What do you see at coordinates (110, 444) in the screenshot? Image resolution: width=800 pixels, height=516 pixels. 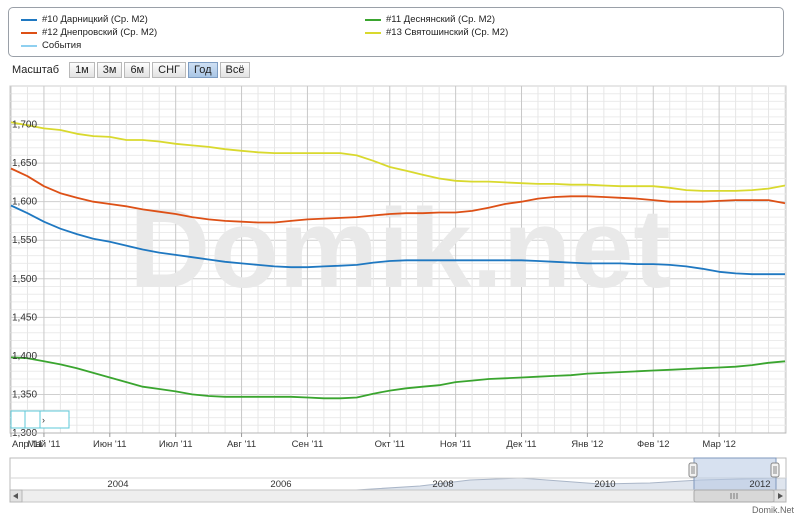 I see `x-tick-label: Июн '11` at bounding box center [110, 444].